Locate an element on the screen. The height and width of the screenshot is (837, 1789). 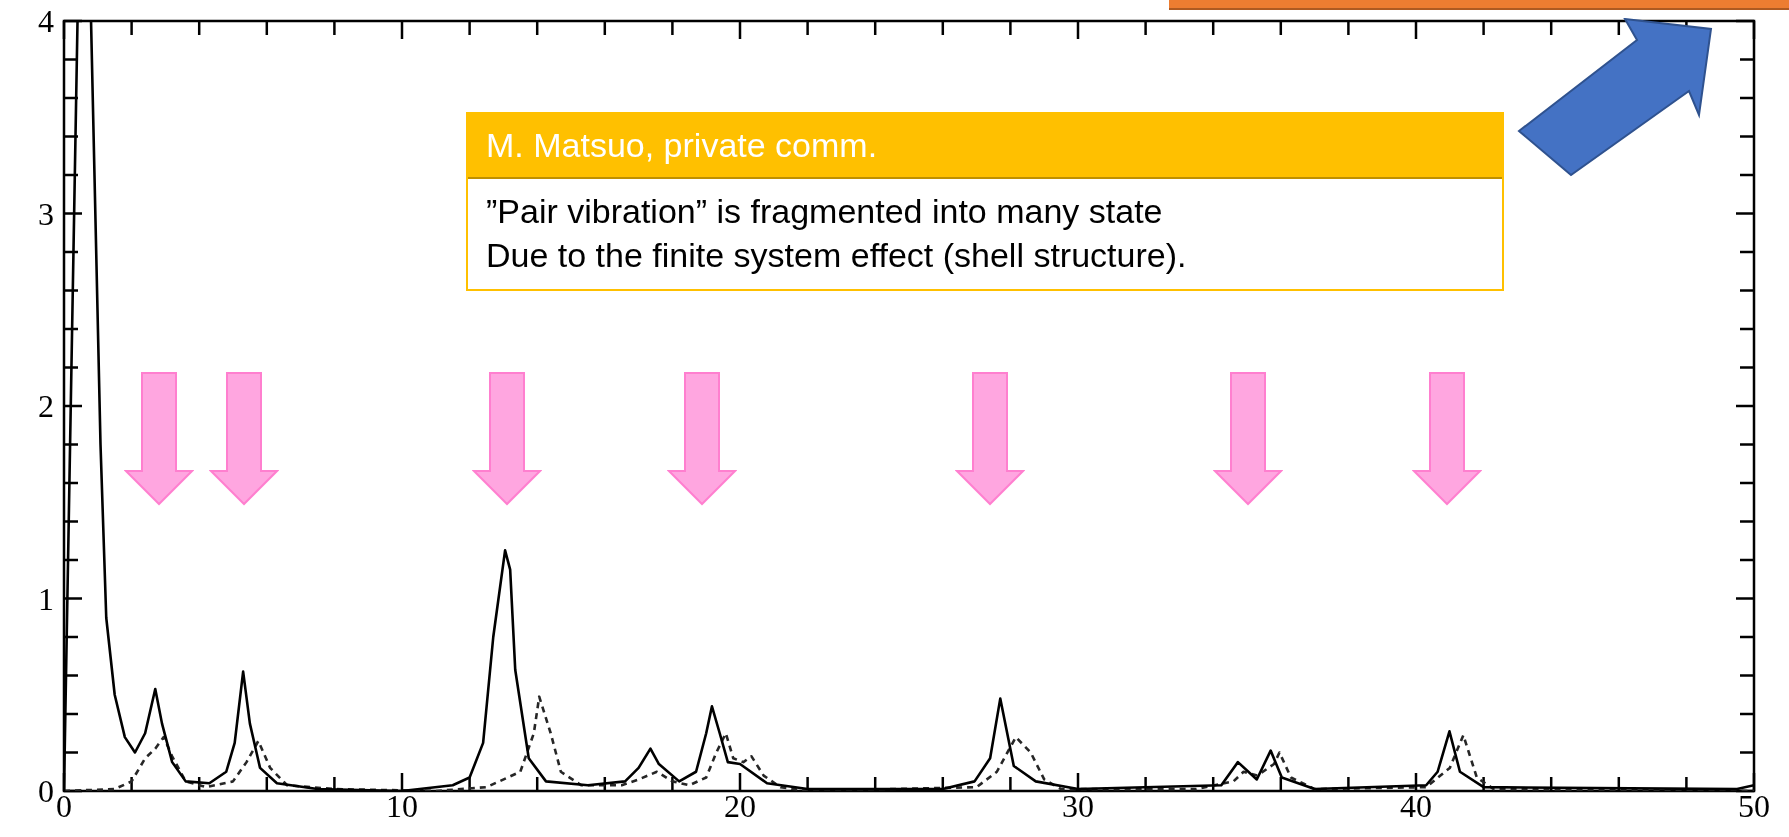
y-tick-label: 3 is located at coordinates (46, 213).